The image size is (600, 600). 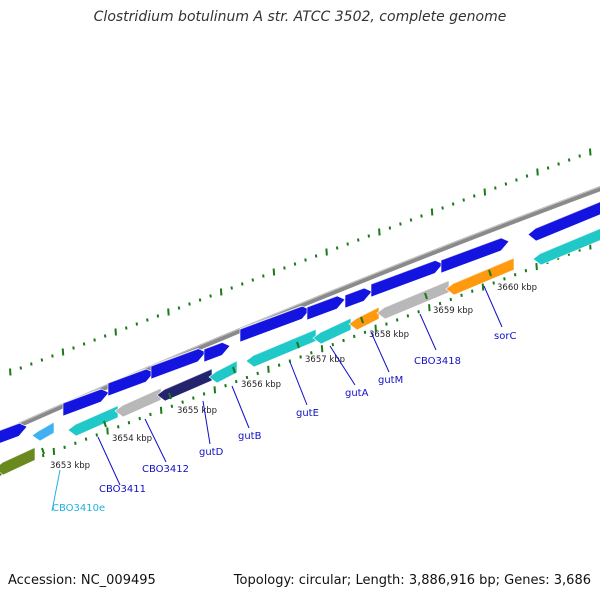 I want to click on gene-label: gutE, so click(x=307, y=413).